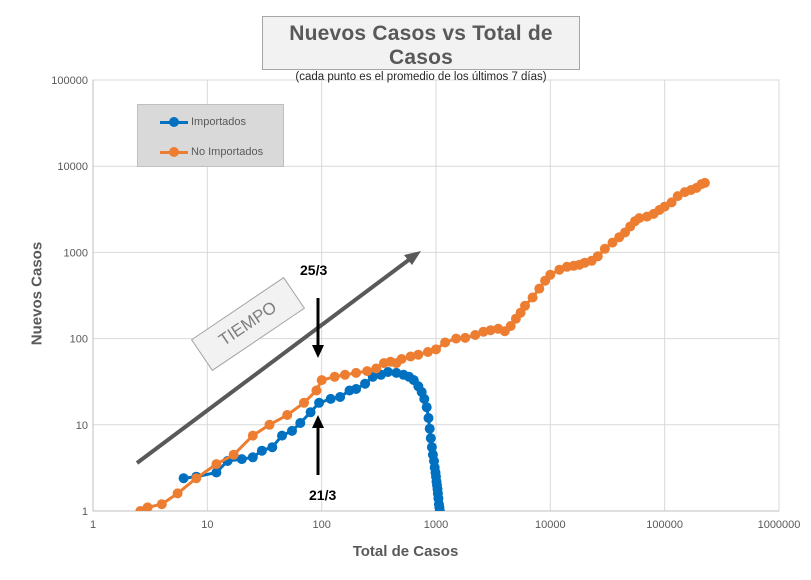 The height and width of the screenshot is (580, 811). I want to click on x-axis-label: Total de Casos, so click(405, 551).